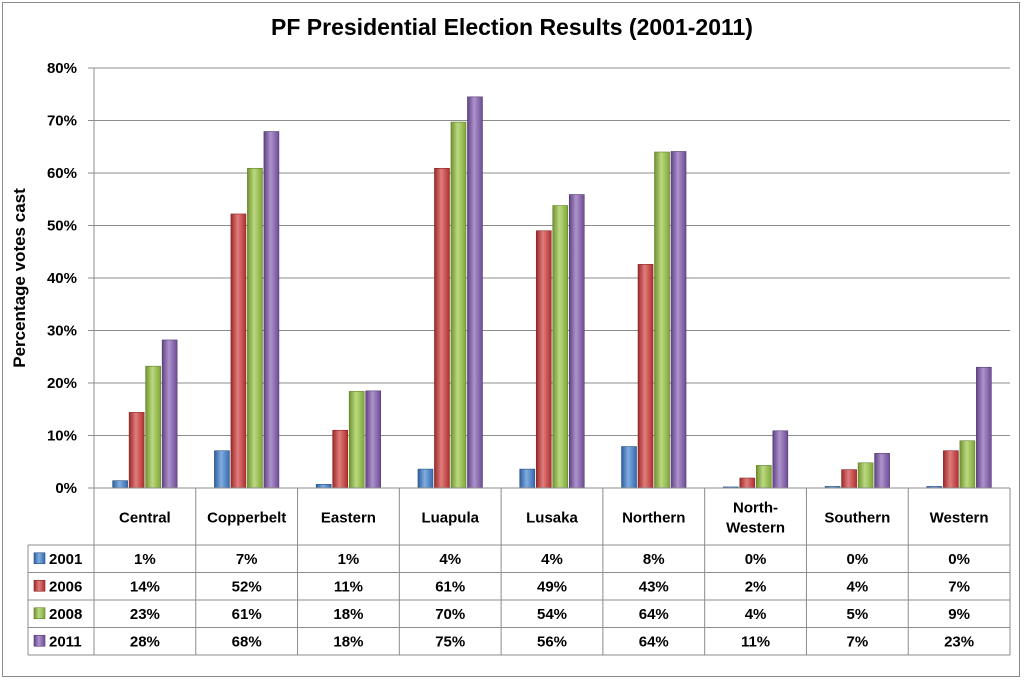 The width and height of the screenshot is (1024, 681). Describe the element at coordinates (764, 477) in the screenshot. I see `bar-2008-North-Western` at that location.